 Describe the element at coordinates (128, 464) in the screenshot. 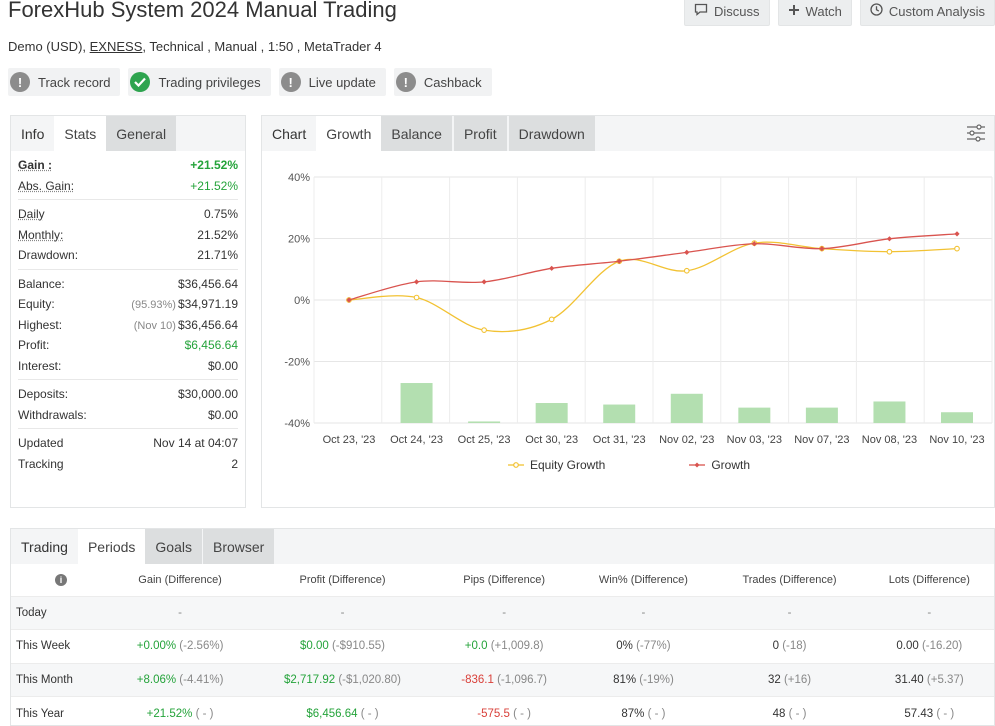

I see `stat-tracking: Tracking 2` at that location.